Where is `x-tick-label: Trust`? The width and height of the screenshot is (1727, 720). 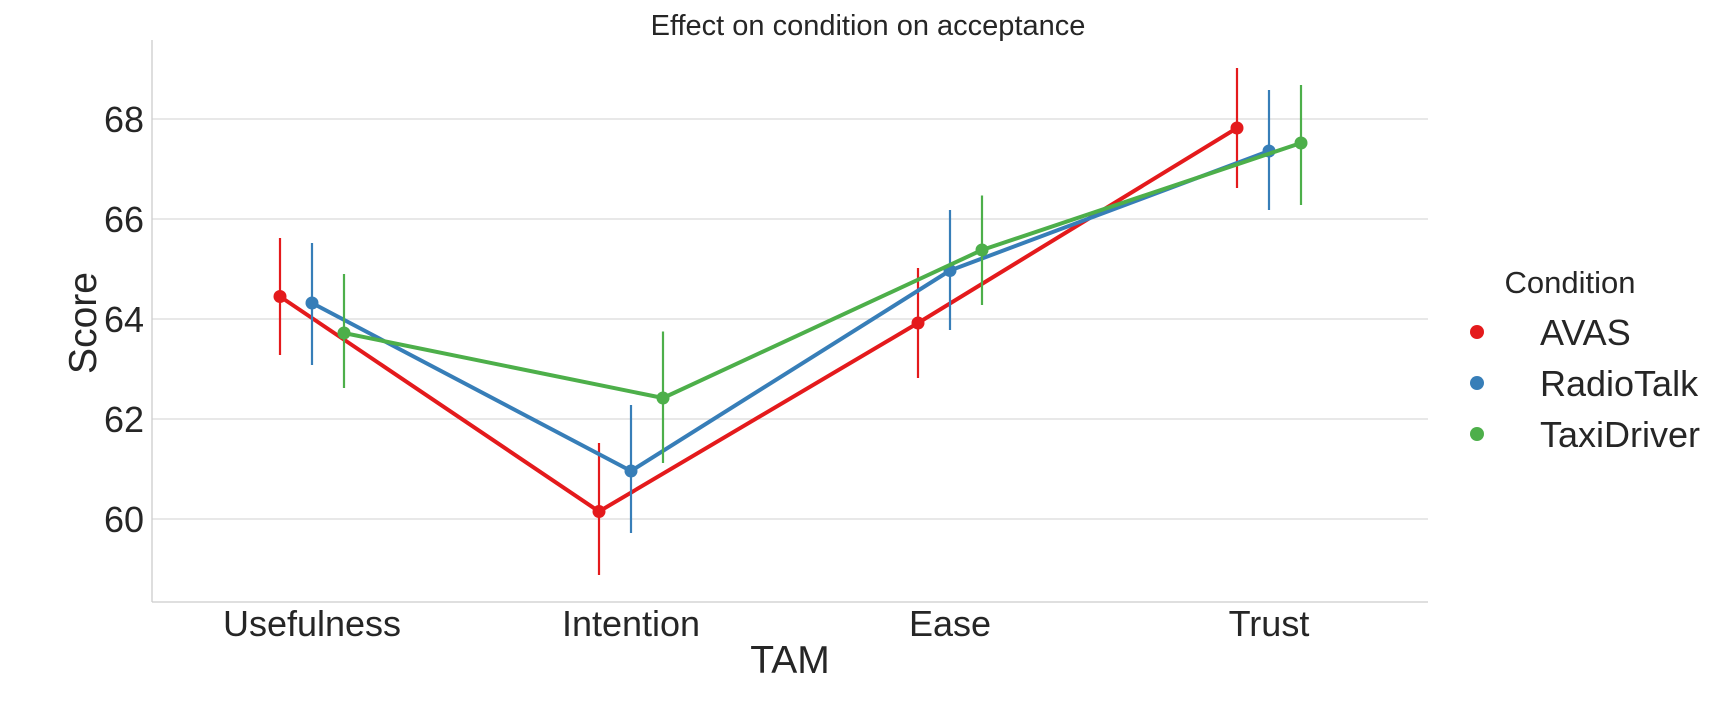
x-tick-label: Trust is located at coordinates (1269, 623).